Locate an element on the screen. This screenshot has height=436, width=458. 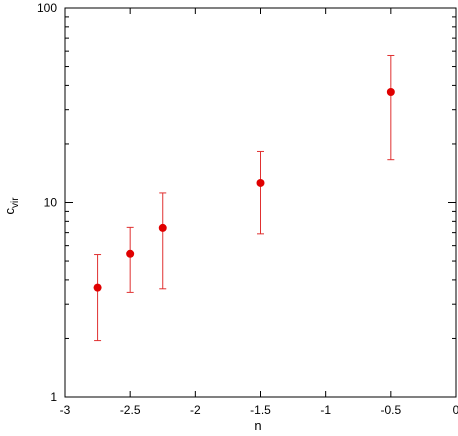
x-tick-label: -1.5 is located at coordinates (260, 410).